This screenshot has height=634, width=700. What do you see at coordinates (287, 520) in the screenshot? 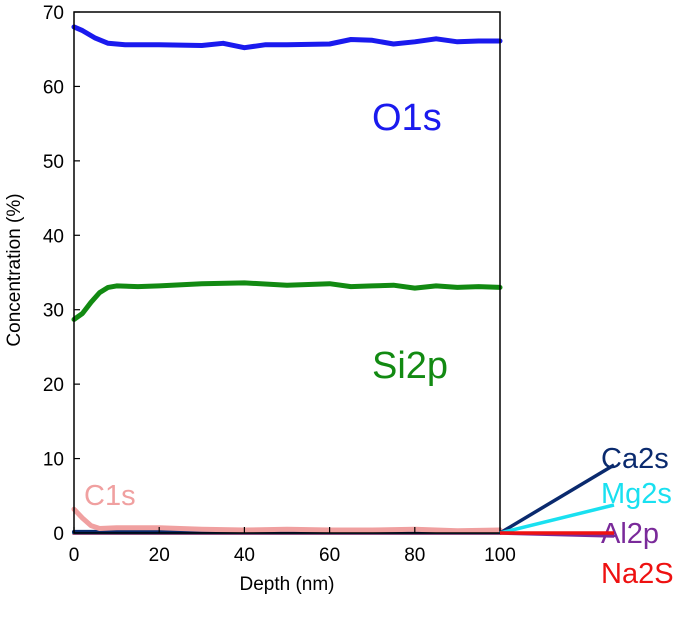
I see `series-line-c1s` at bounding box center [287, 520].